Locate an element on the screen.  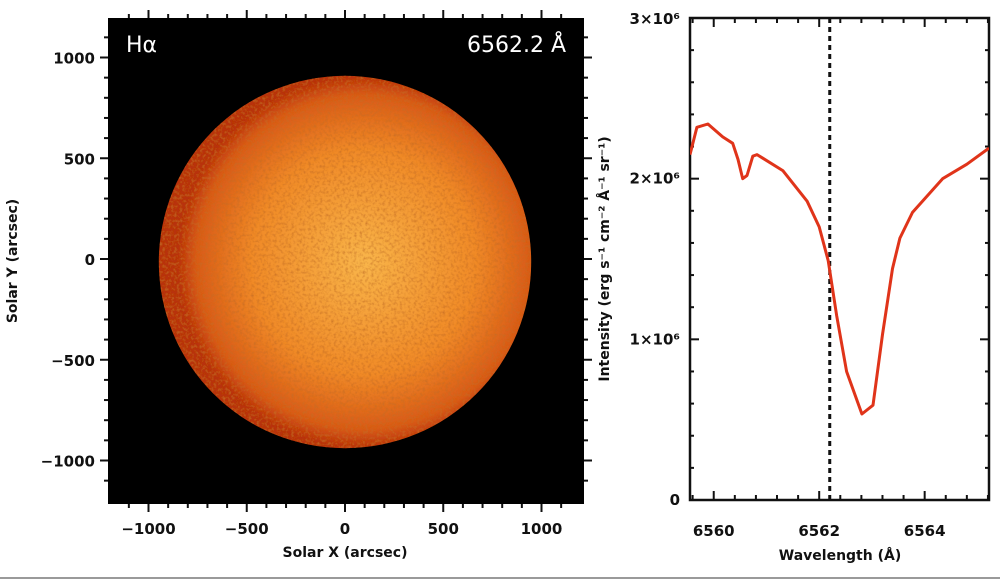
x-tick-label: 1000 is located at coordinates (542, 529).